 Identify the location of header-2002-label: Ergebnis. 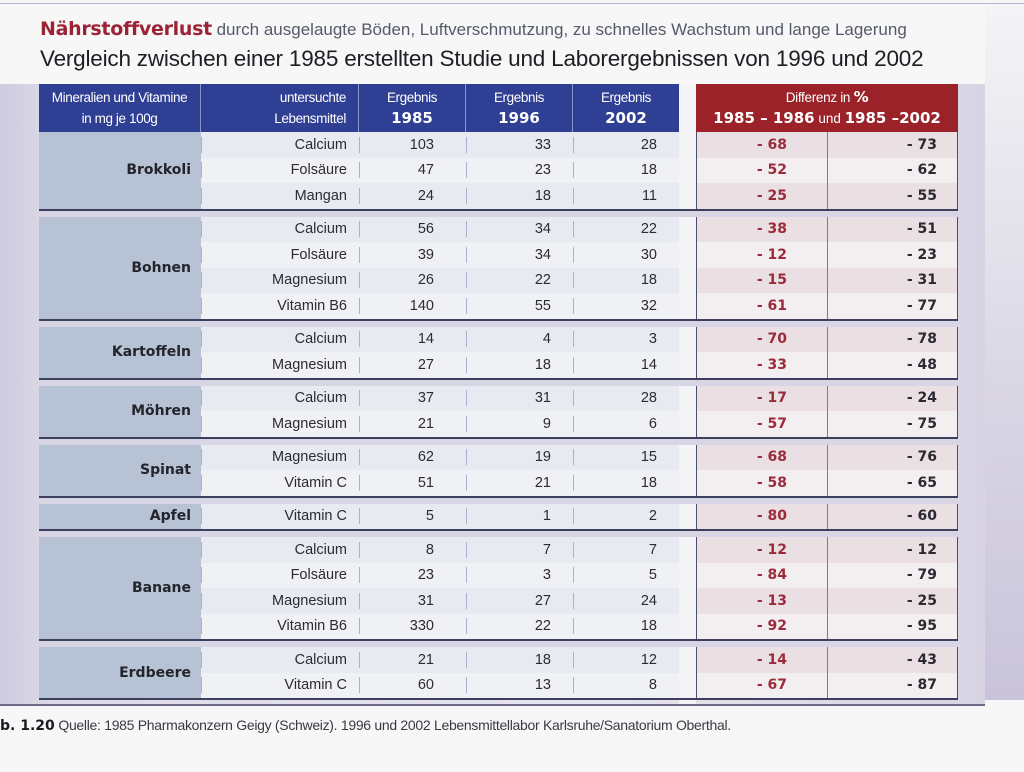
(626, 97).